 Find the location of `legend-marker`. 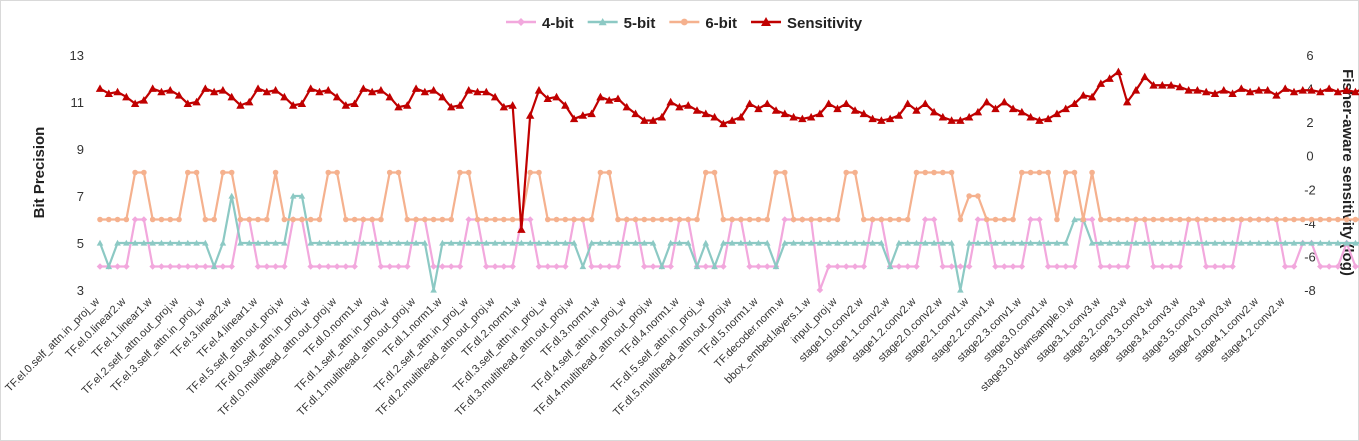

legend-marker is located at coordinates (602, 22).